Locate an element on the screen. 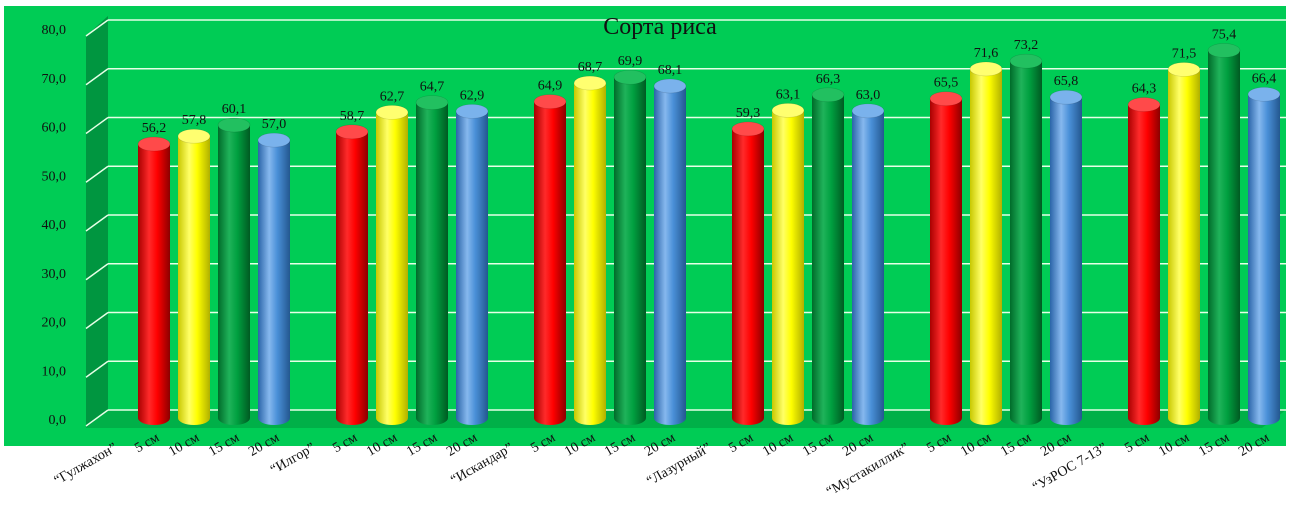 Image resolution: width=1290 pixels, height=517 pixels. data-label: 57,8 is located at coordinates (194, 120).